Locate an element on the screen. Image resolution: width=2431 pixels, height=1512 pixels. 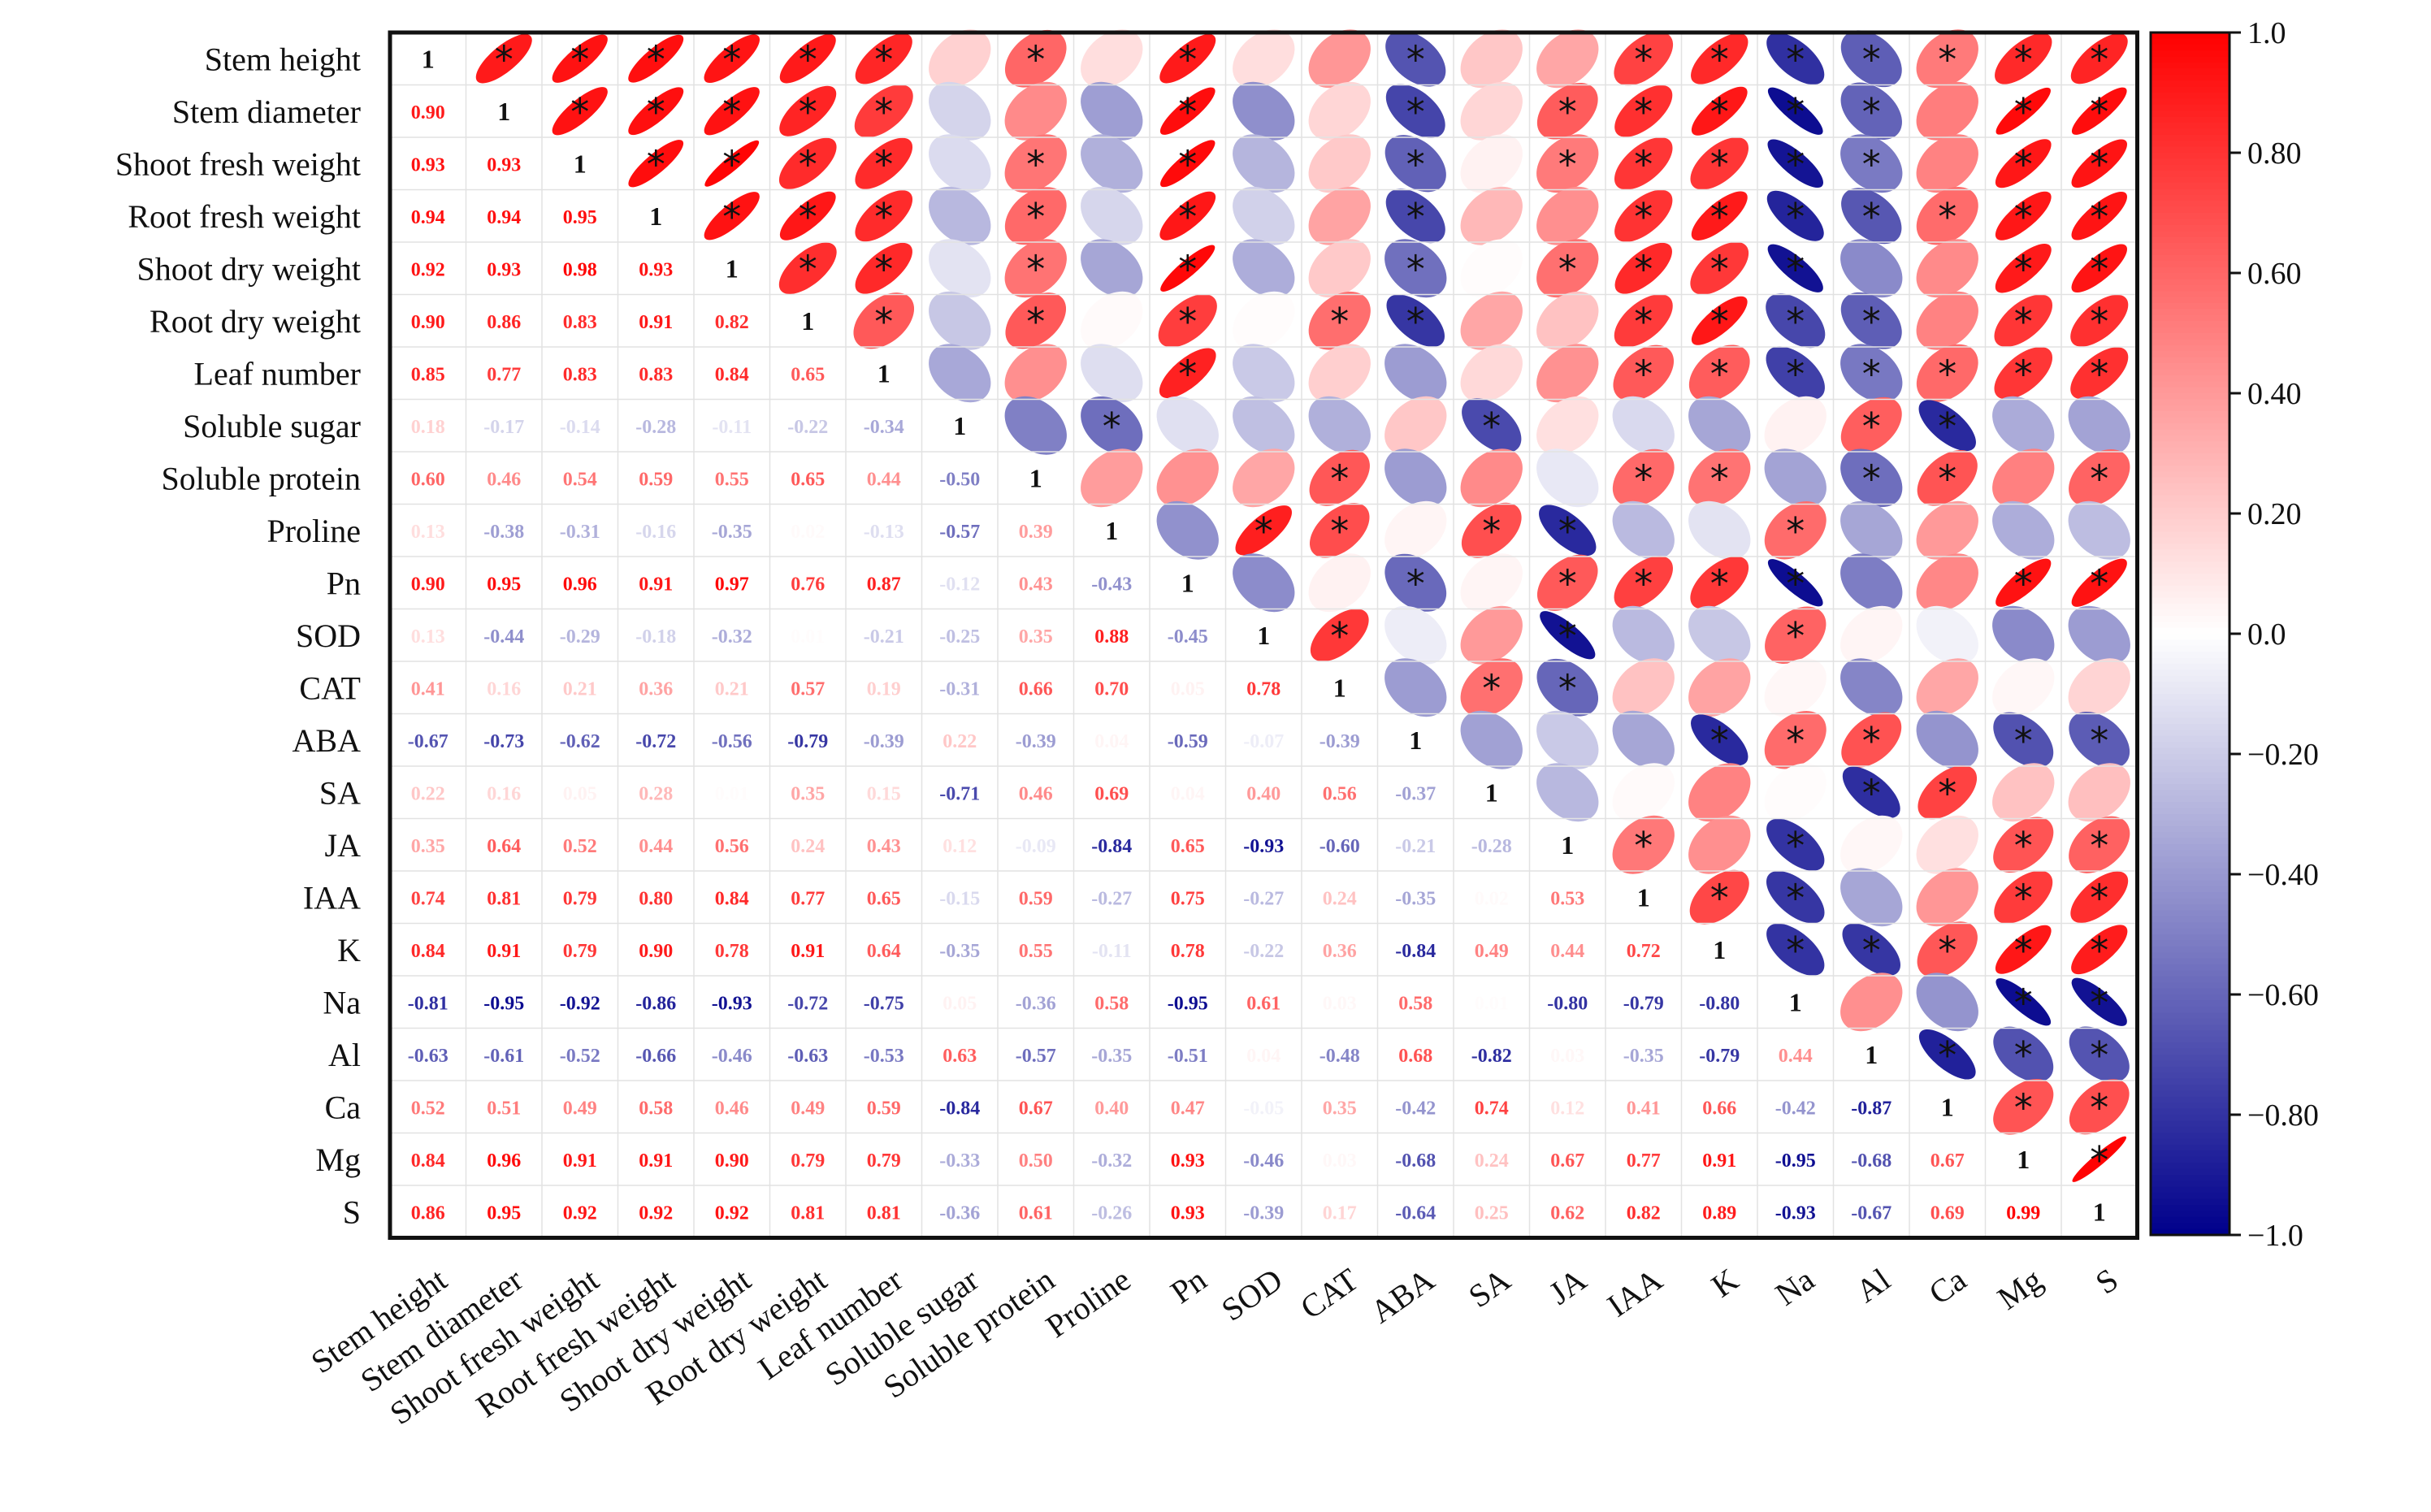
correlation-value-label: 0.58 is located at coordinates (1415, 1003).